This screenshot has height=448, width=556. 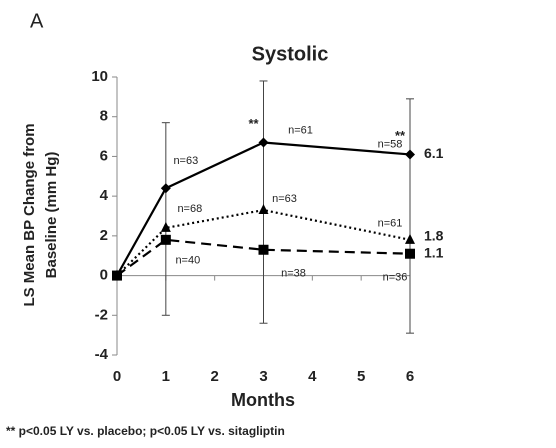 What do you see at coordinates (29, 214) in the screenshot?
I see `y-axis-label: LS Mean BP Change from` at bounding box center [29, 214].